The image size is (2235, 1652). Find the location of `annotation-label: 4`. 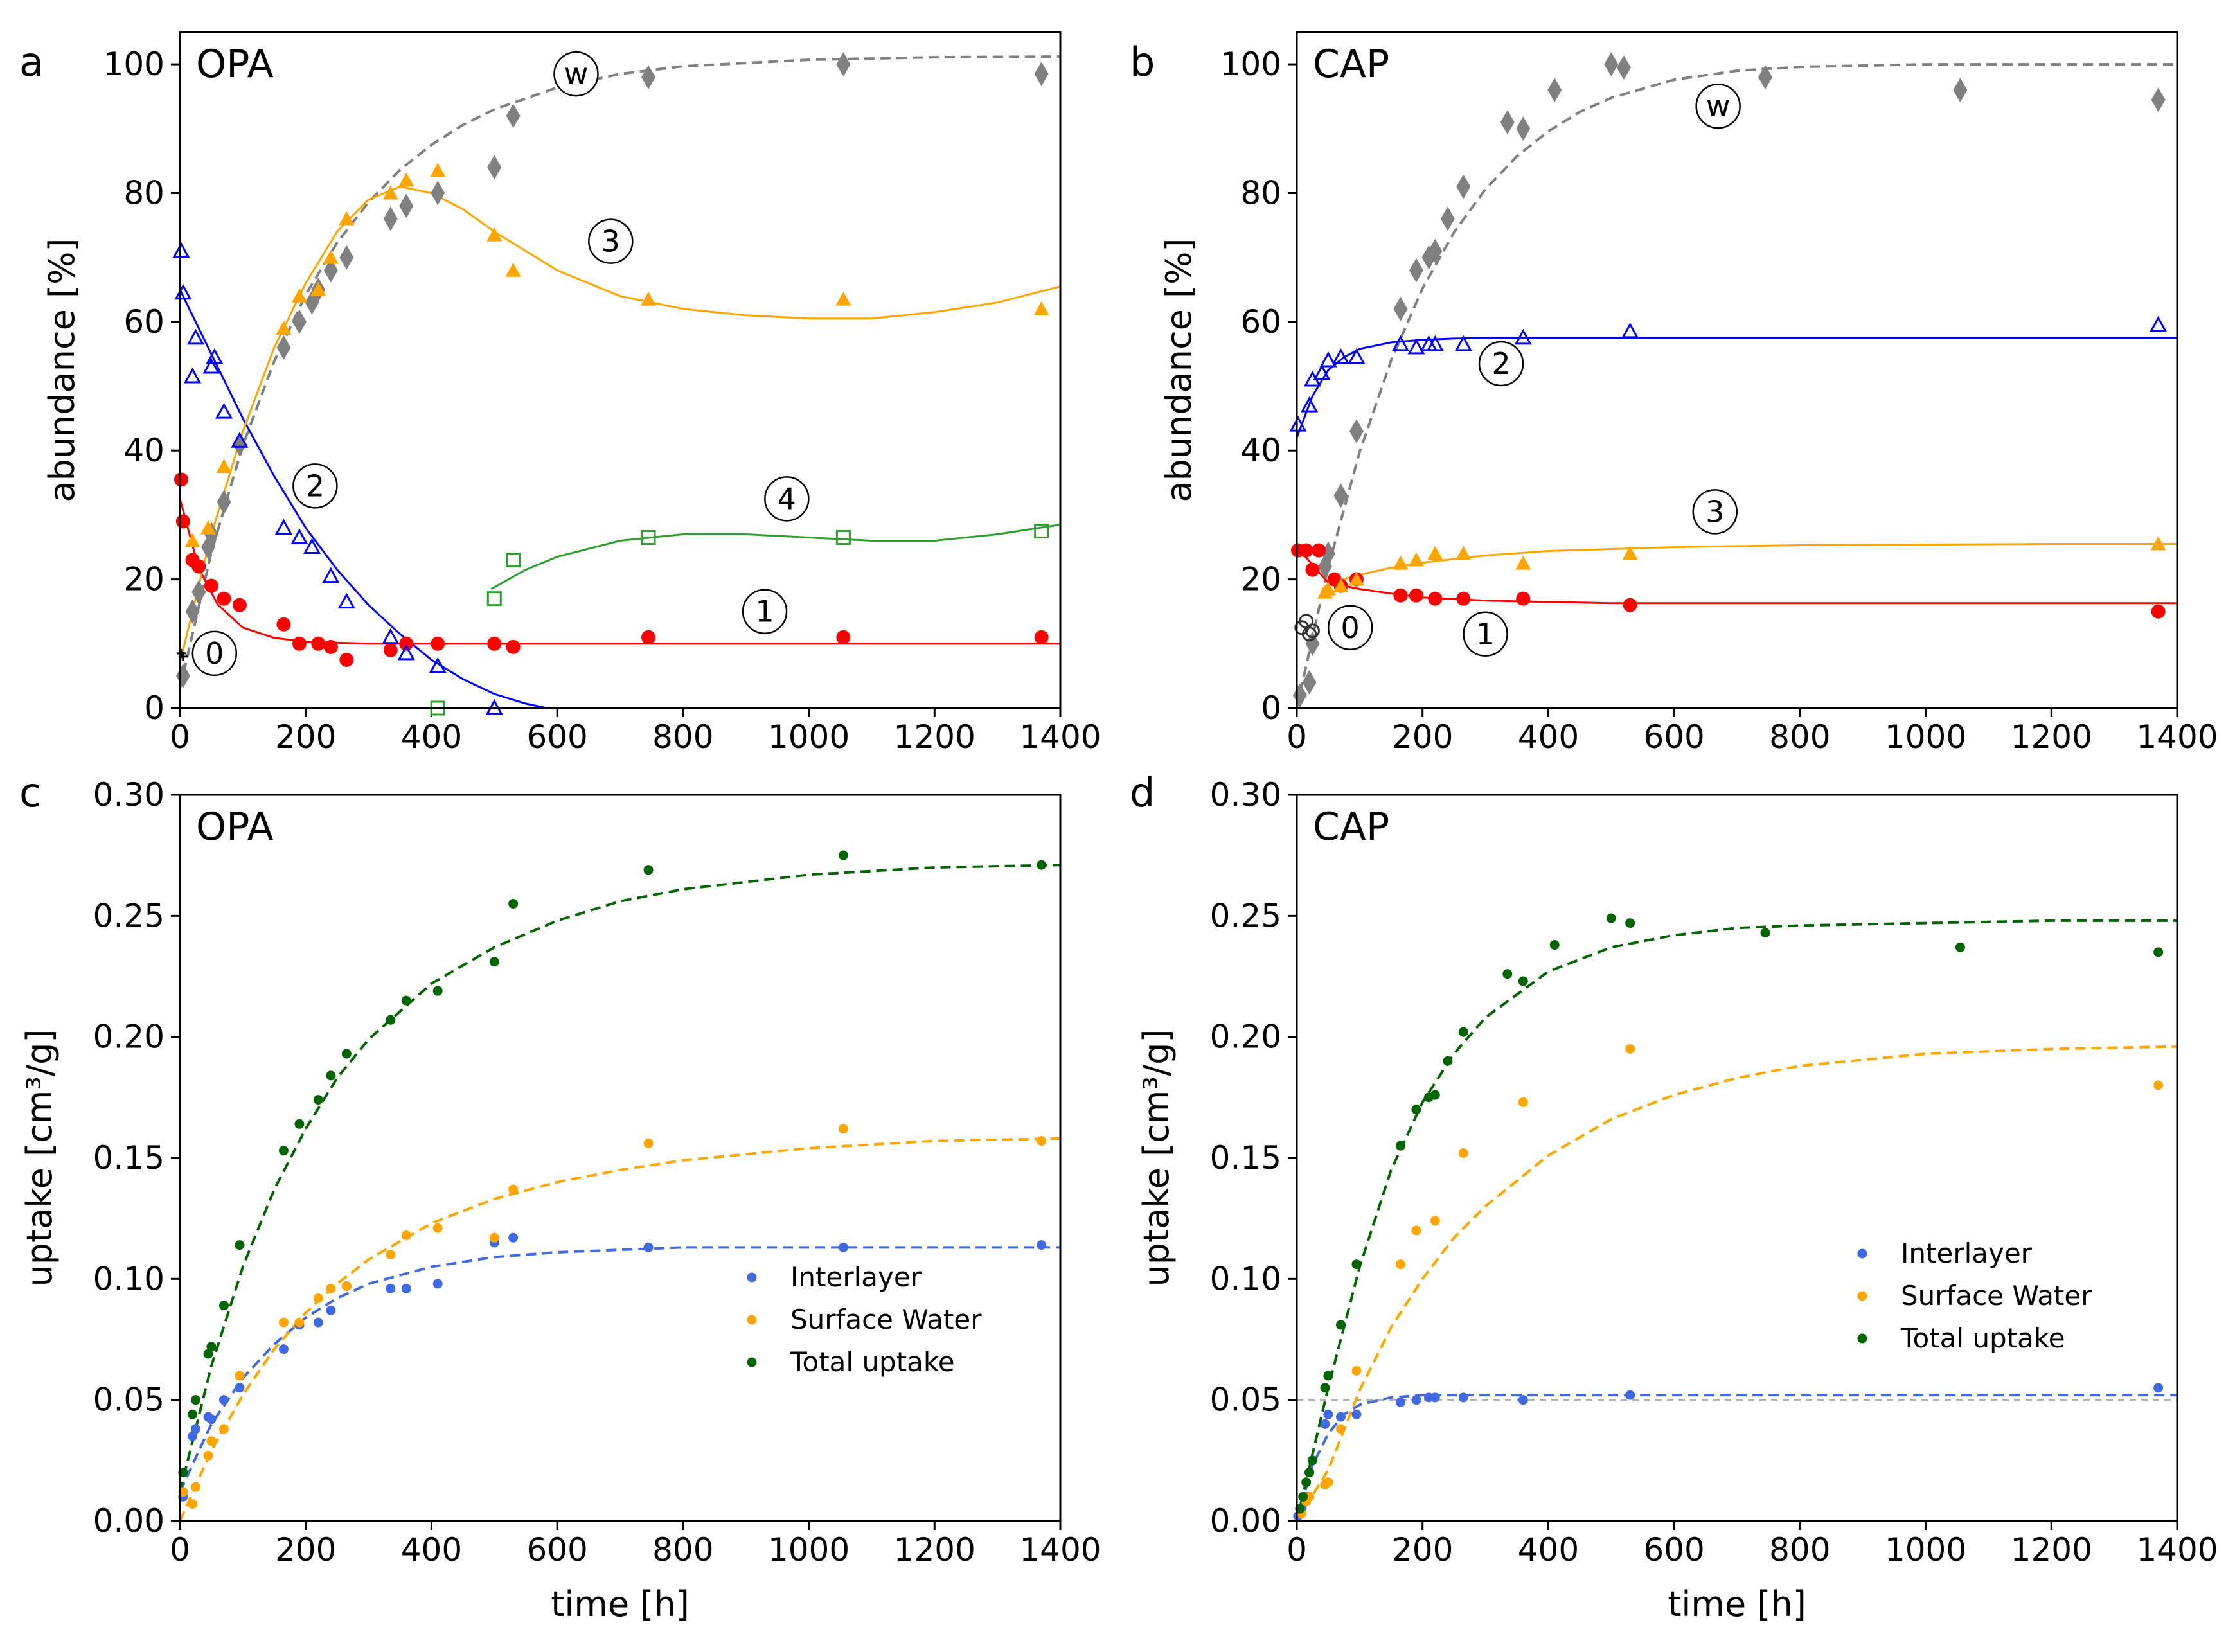

annotation-label: 4 is located at coordinates (787, 498).